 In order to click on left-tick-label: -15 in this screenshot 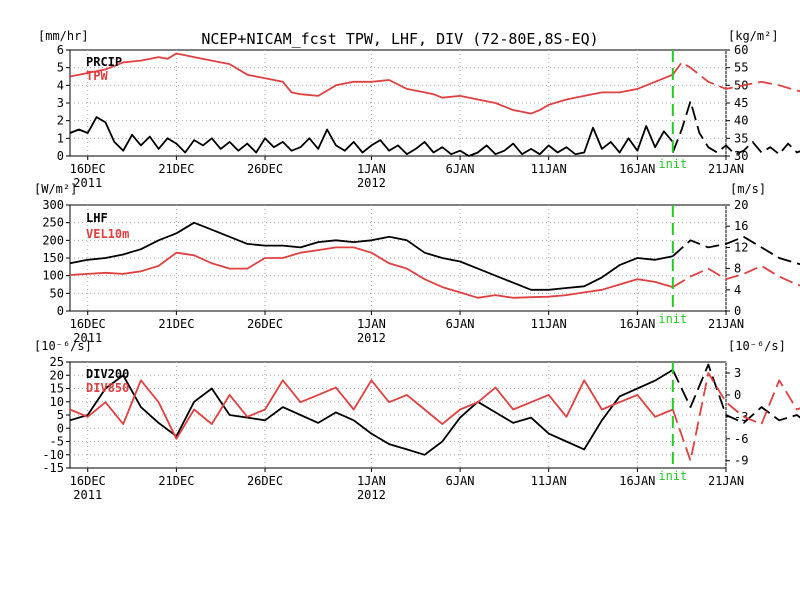, I will do `click(53, 468)`.